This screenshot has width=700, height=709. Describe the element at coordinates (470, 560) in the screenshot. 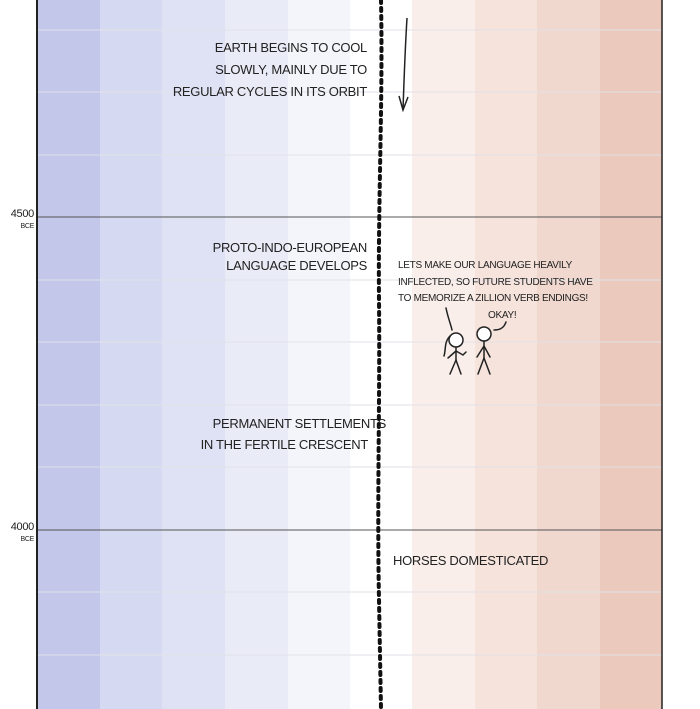

I see `event-text: HORSES DOMESTICATED` at that location.